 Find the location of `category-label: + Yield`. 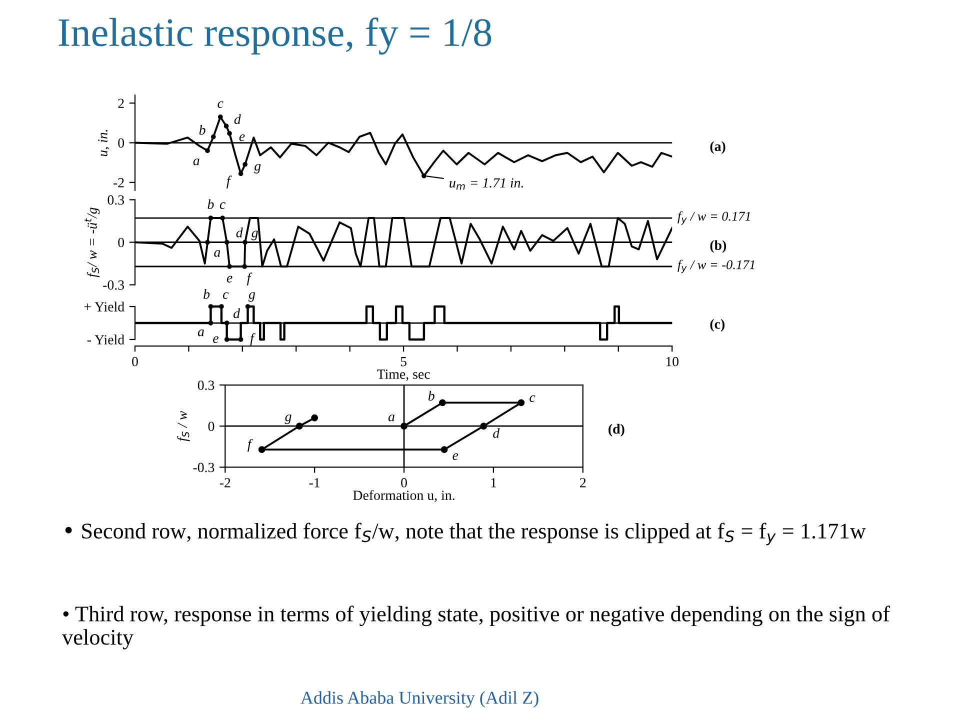

category-label: + Yield is located at coordinates (104, 307).